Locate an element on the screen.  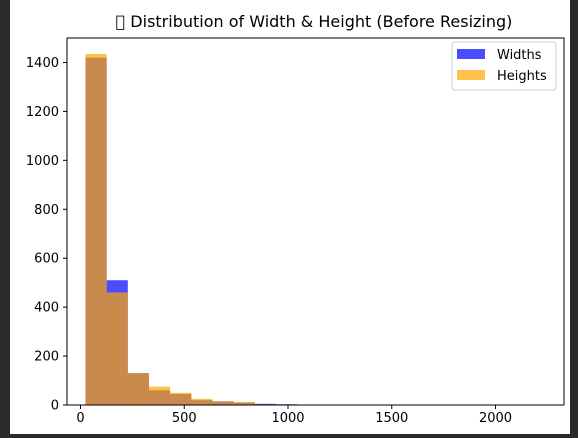
legend-swatch-widths is located at coordinates (471, 54).